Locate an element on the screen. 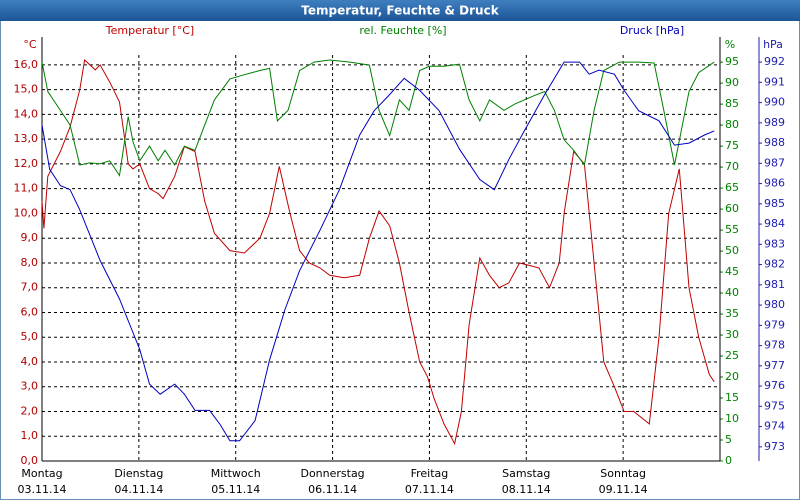 This screenshot has width=800, height=500. y-tick-label: 6,0 is located at coordinates (30, 311).